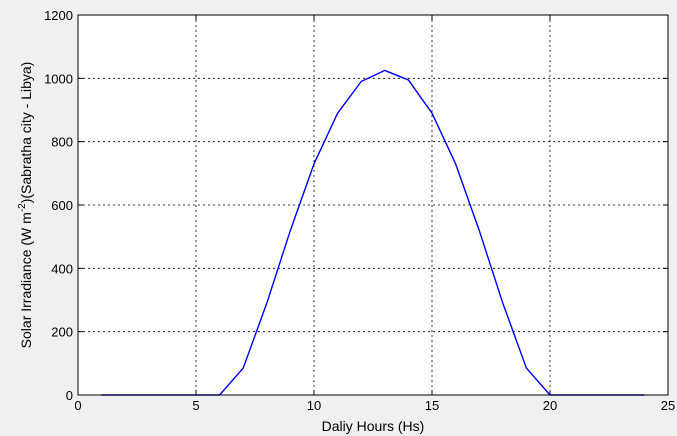 This screenshot has width=677, height=436. I want to click on y-tick-label: 0, so click(69, 395).